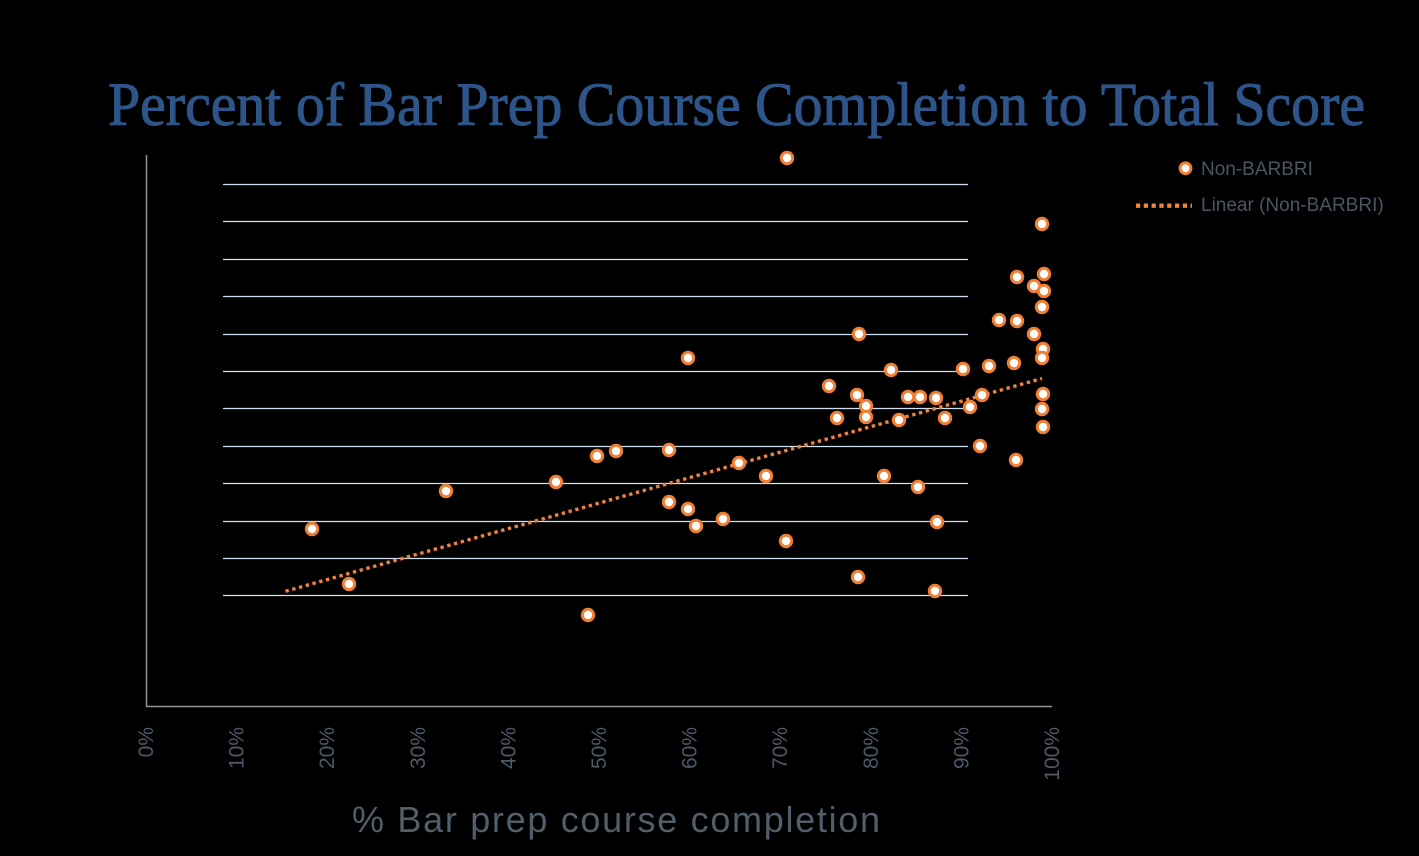 The image size is (1419, 856). I want to click on svg-text: 20%, so click(327, 748).